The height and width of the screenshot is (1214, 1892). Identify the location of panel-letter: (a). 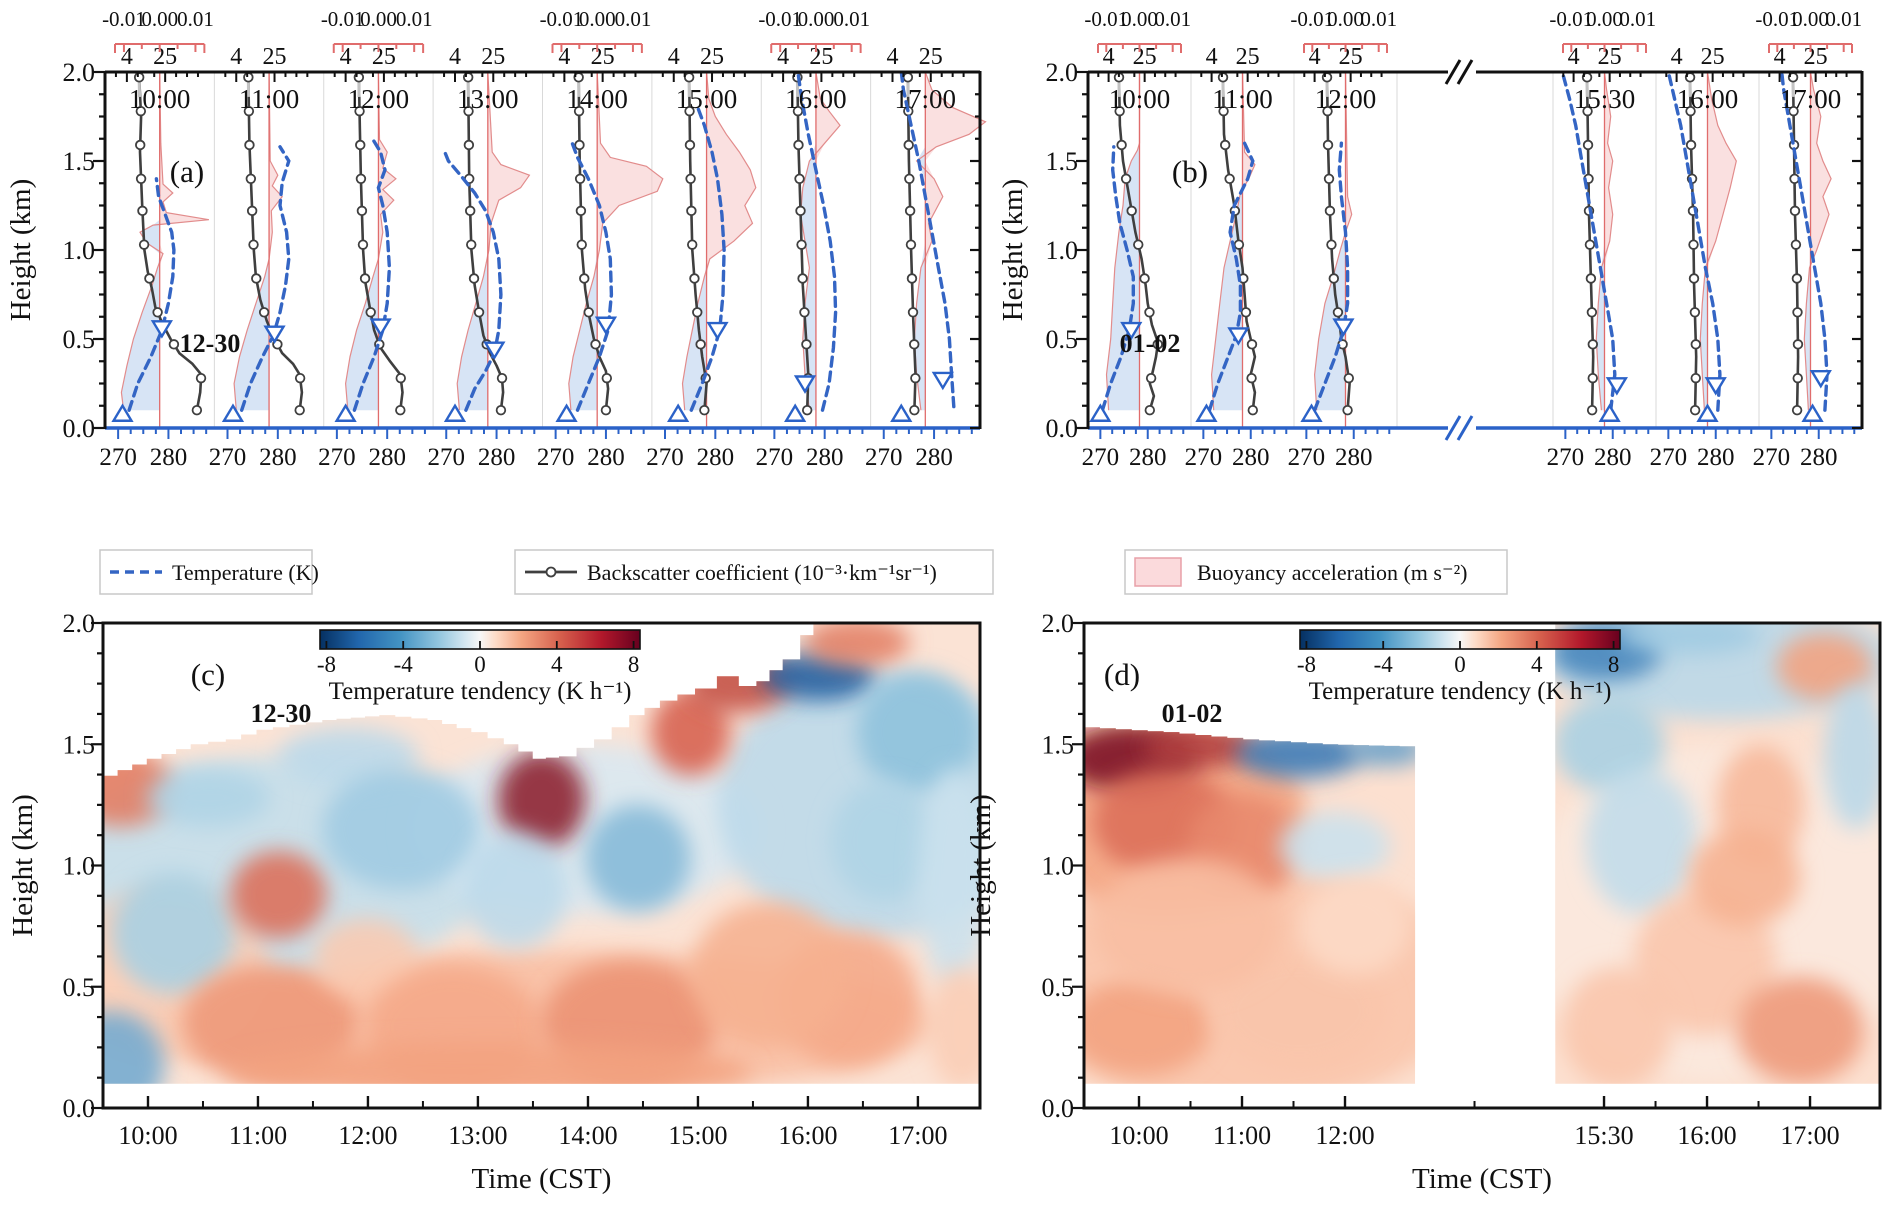
(187, 171).